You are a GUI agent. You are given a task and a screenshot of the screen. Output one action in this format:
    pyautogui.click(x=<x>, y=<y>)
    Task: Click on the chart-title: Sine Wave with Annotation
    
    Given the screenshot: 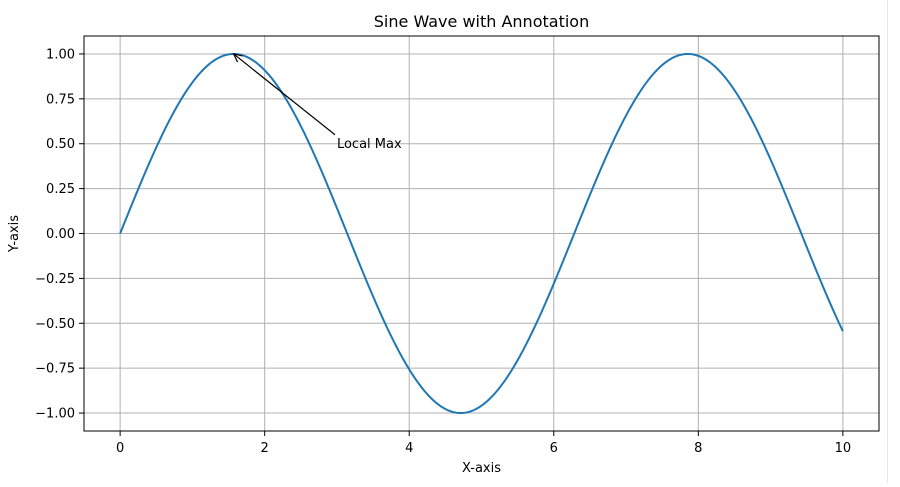 What is the action you would take?
    pyautogui.click(x=481, y=21)
    